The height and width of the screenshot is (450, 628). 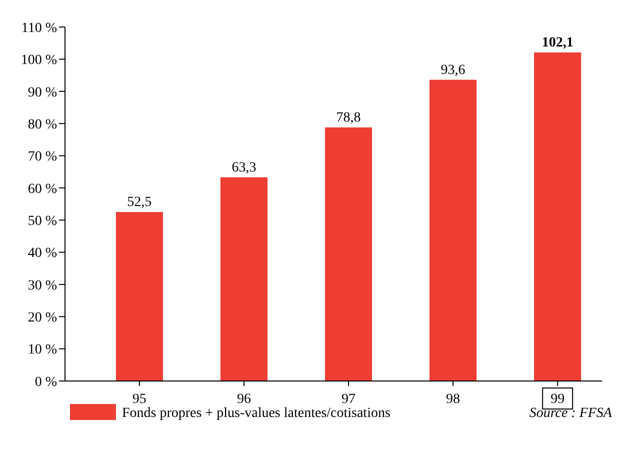 I want to click on y-tick-label: 60 %, so click(x=43, y=189).